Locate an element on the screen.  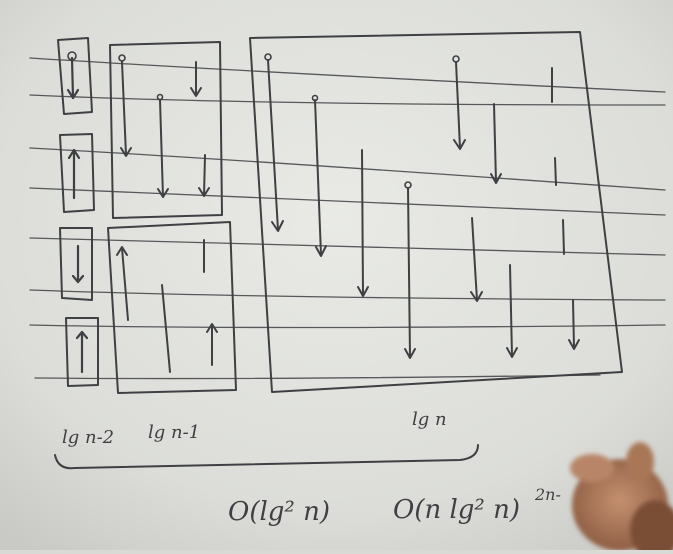
stage2-boxes is located at coordinates (172, 217).